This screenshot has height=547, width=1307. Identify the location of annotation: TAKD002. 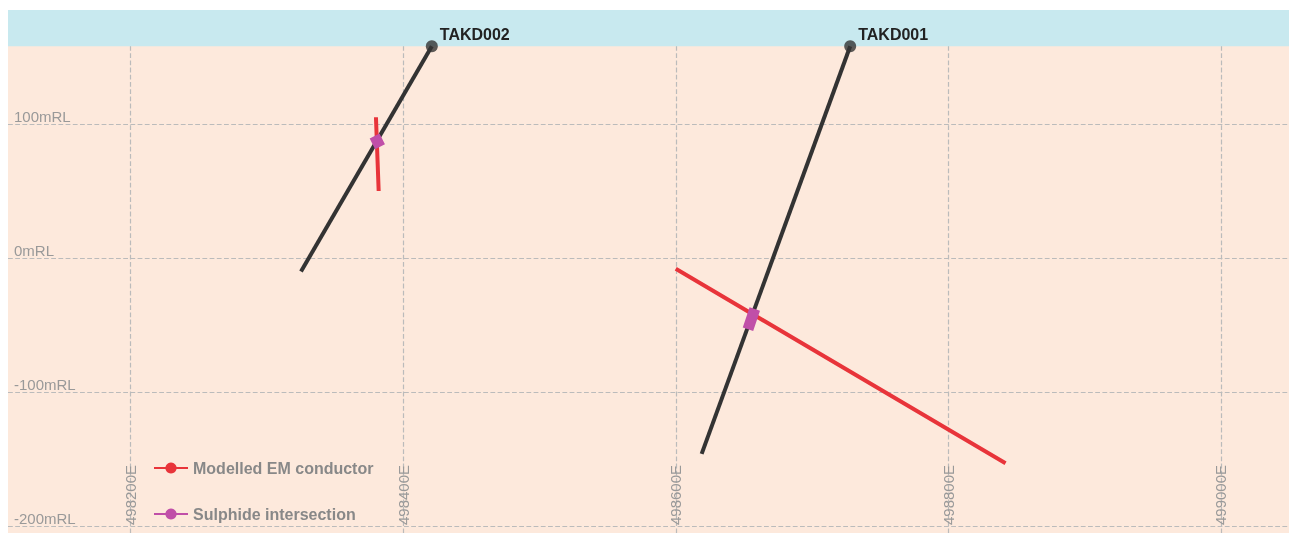
(474, 34).